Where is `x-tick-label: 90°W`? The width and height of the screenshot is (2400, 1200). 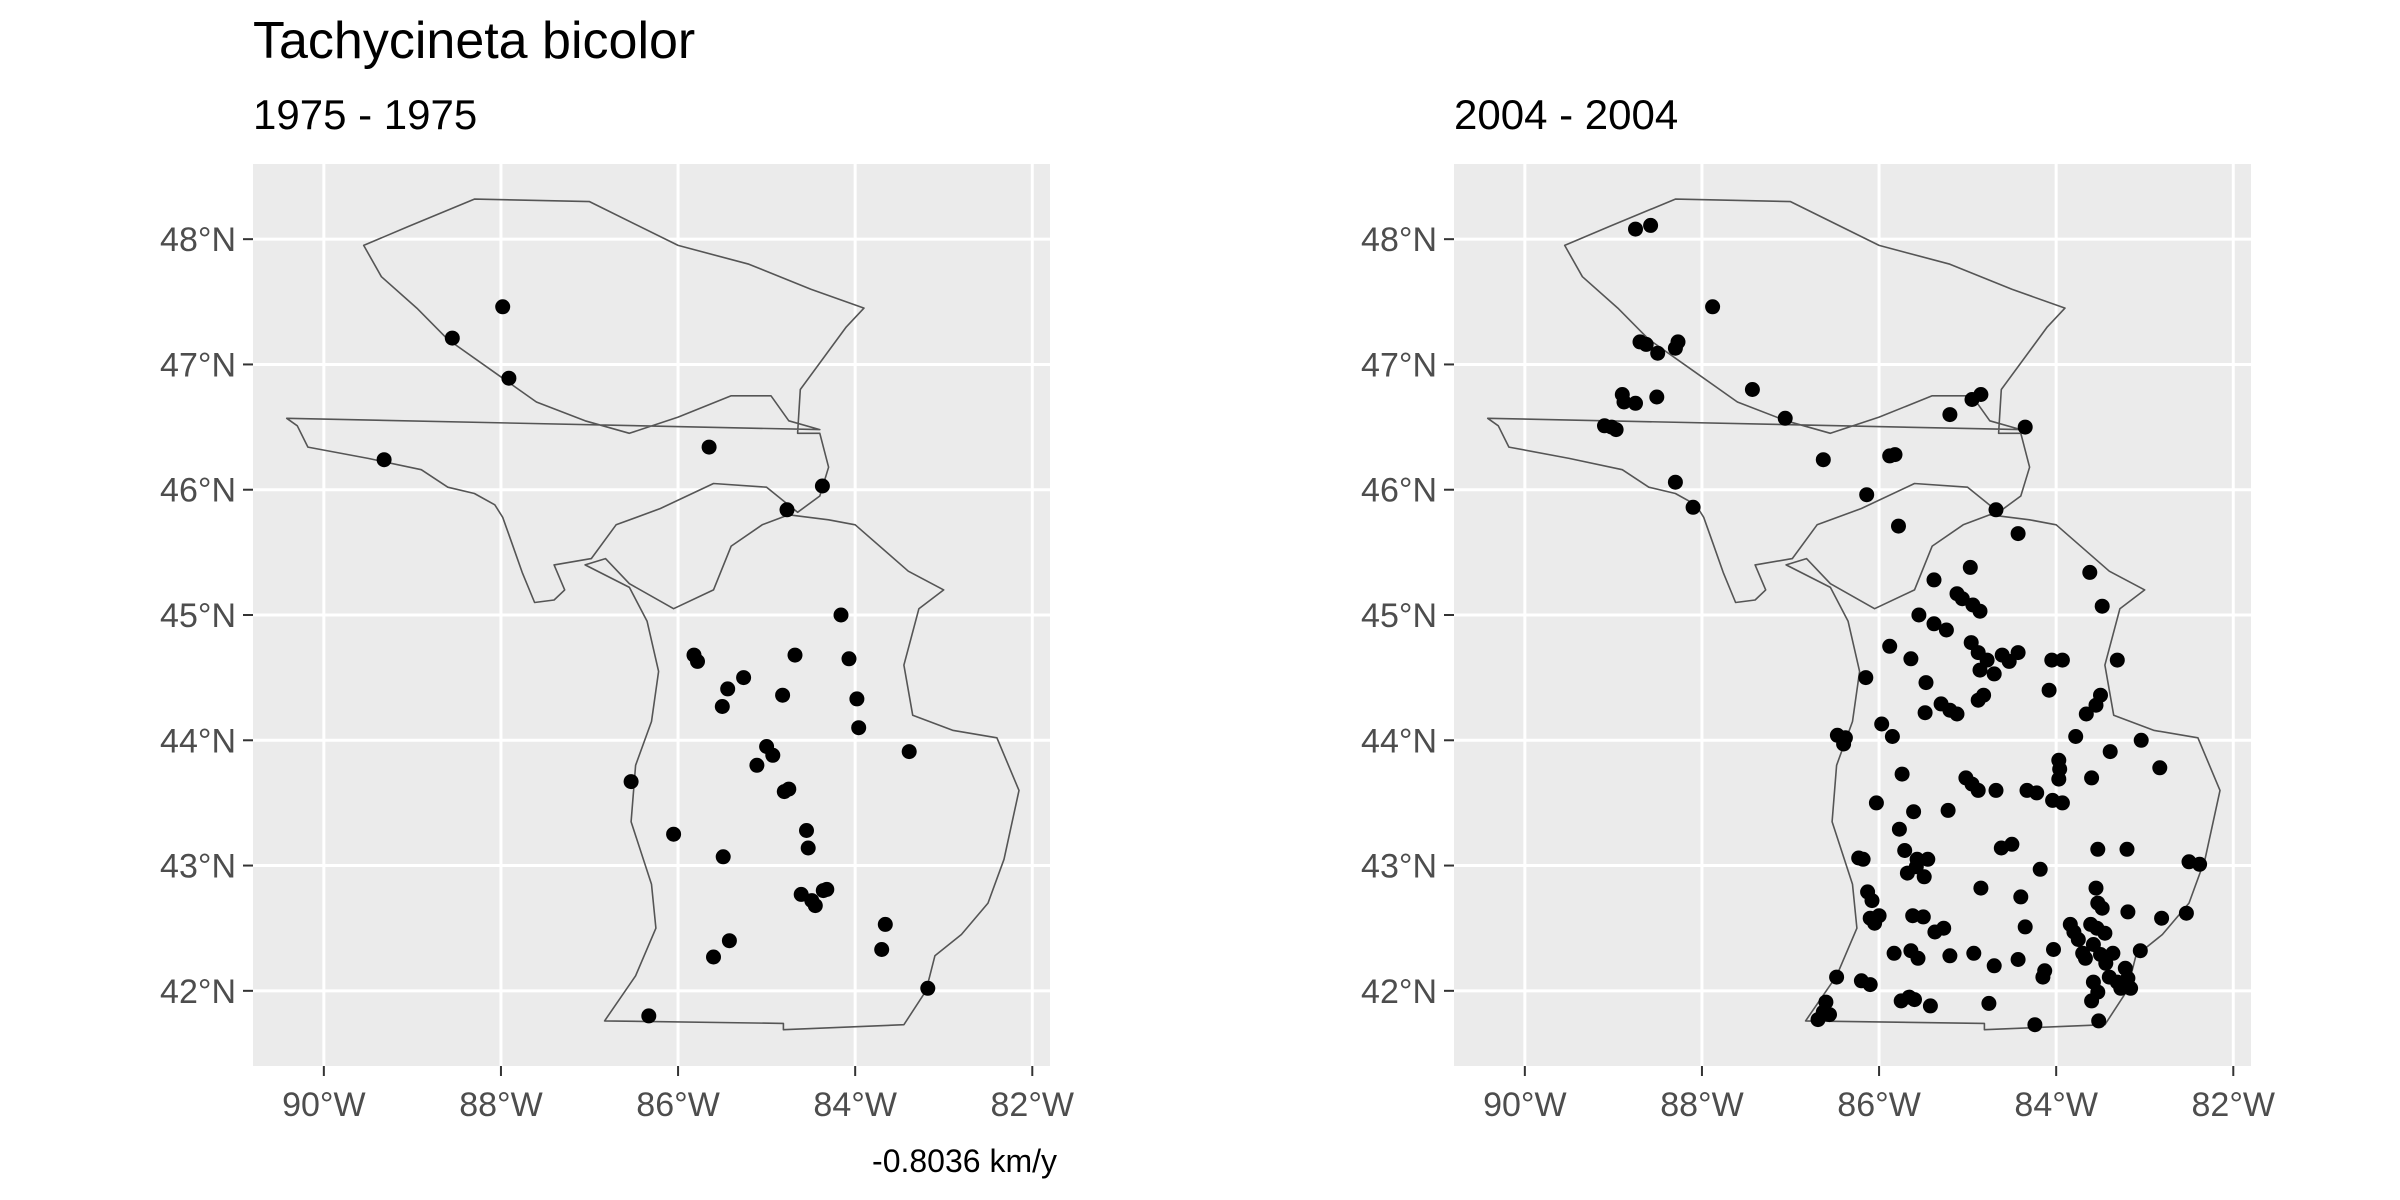
x-tick-label: 90°W is located at coordinates (1525, 1105).